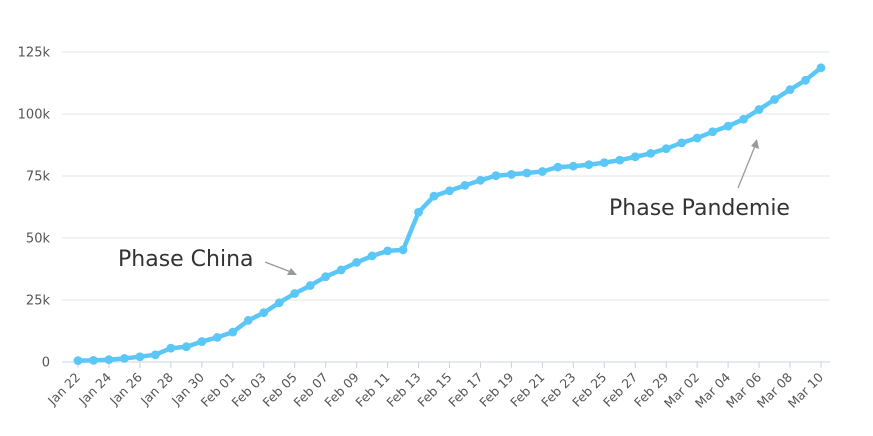 Image resolution: width=873 pixels, height=436 pixels. Describe the element at coordinates (156, 388) in the screenshot. I see `x-tick-label: Jan 28` at that location.